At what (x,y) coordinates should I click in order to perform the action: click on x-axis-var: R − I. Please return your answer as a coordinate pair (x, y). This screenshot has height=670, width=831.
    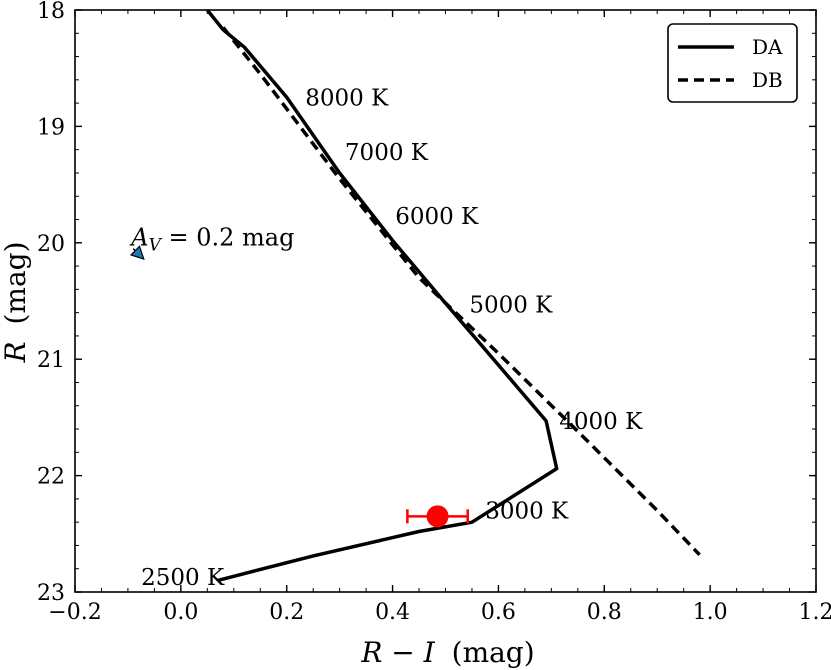
    Looking at the image, I should click on (397, 652).